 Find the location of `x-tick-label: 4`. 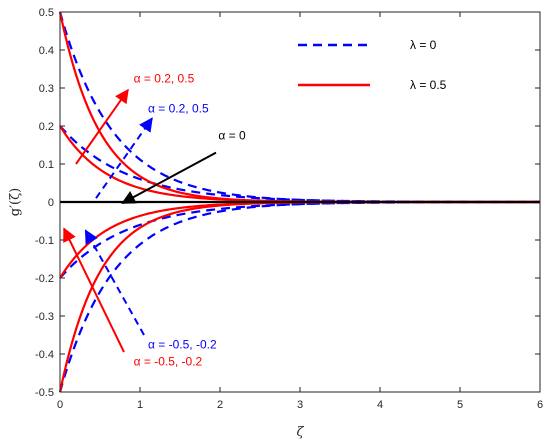

x-tick-label: 4 is located at coordinates (380, 405).